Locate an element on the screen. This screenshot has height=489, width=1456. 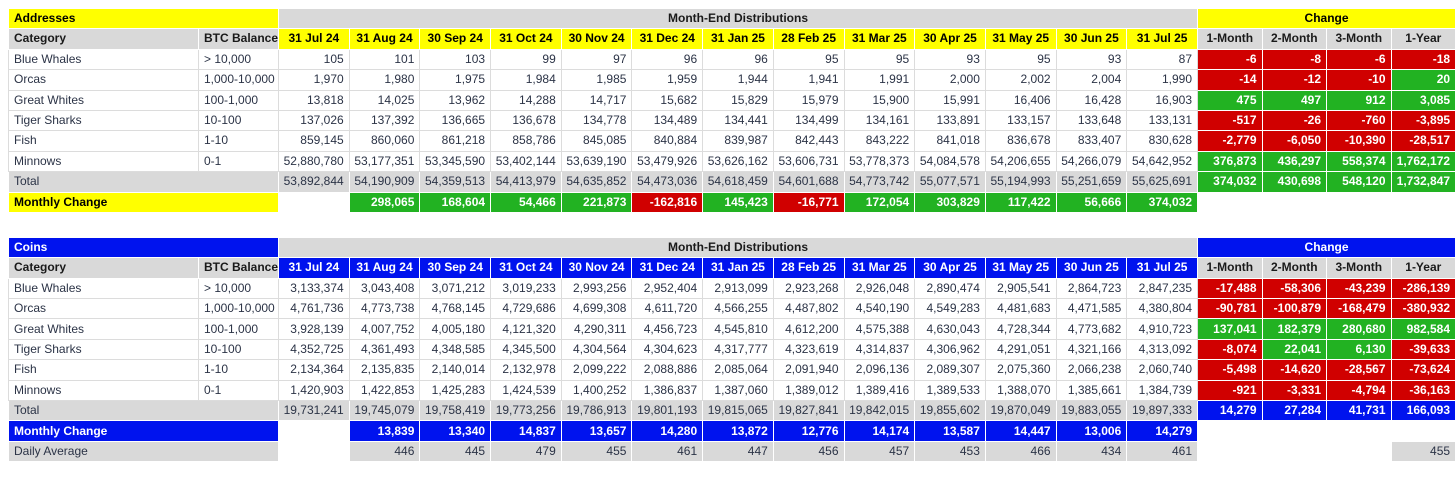
value-cell: 14,025 is located at coordinates (384, 100).